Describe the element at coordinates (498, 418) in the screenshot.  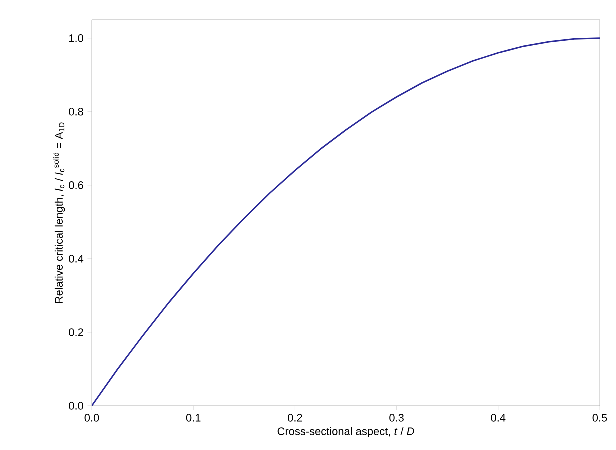
I see `x-tick-label: 0.4` at that location.